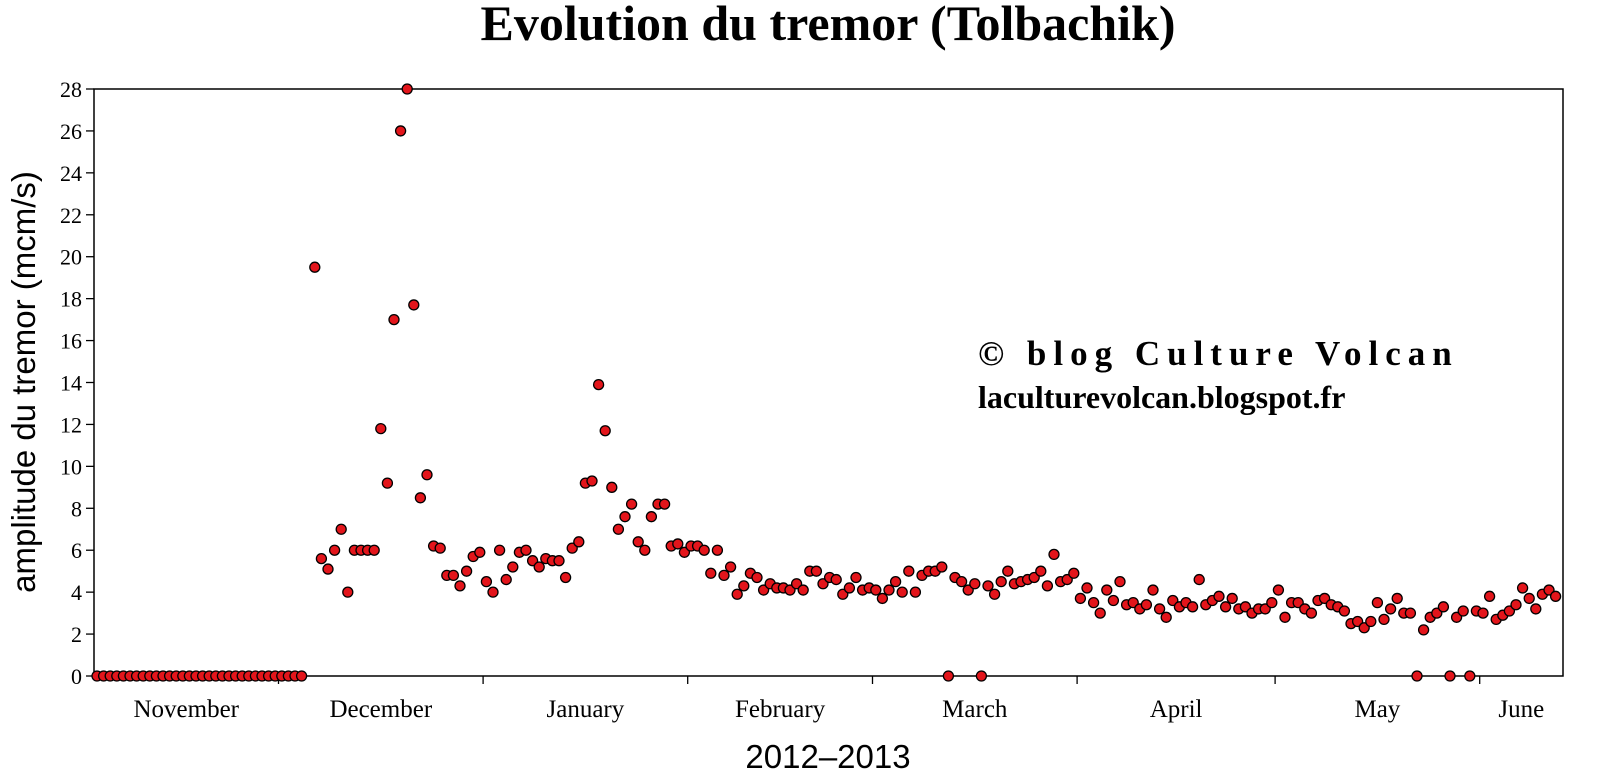 This screenshot has width=1600, height=779. What do you see at coordinates (827, 756) in the screenshot?
I see `x-axis-label: 2012–2013` at bounding box center [827, 756].